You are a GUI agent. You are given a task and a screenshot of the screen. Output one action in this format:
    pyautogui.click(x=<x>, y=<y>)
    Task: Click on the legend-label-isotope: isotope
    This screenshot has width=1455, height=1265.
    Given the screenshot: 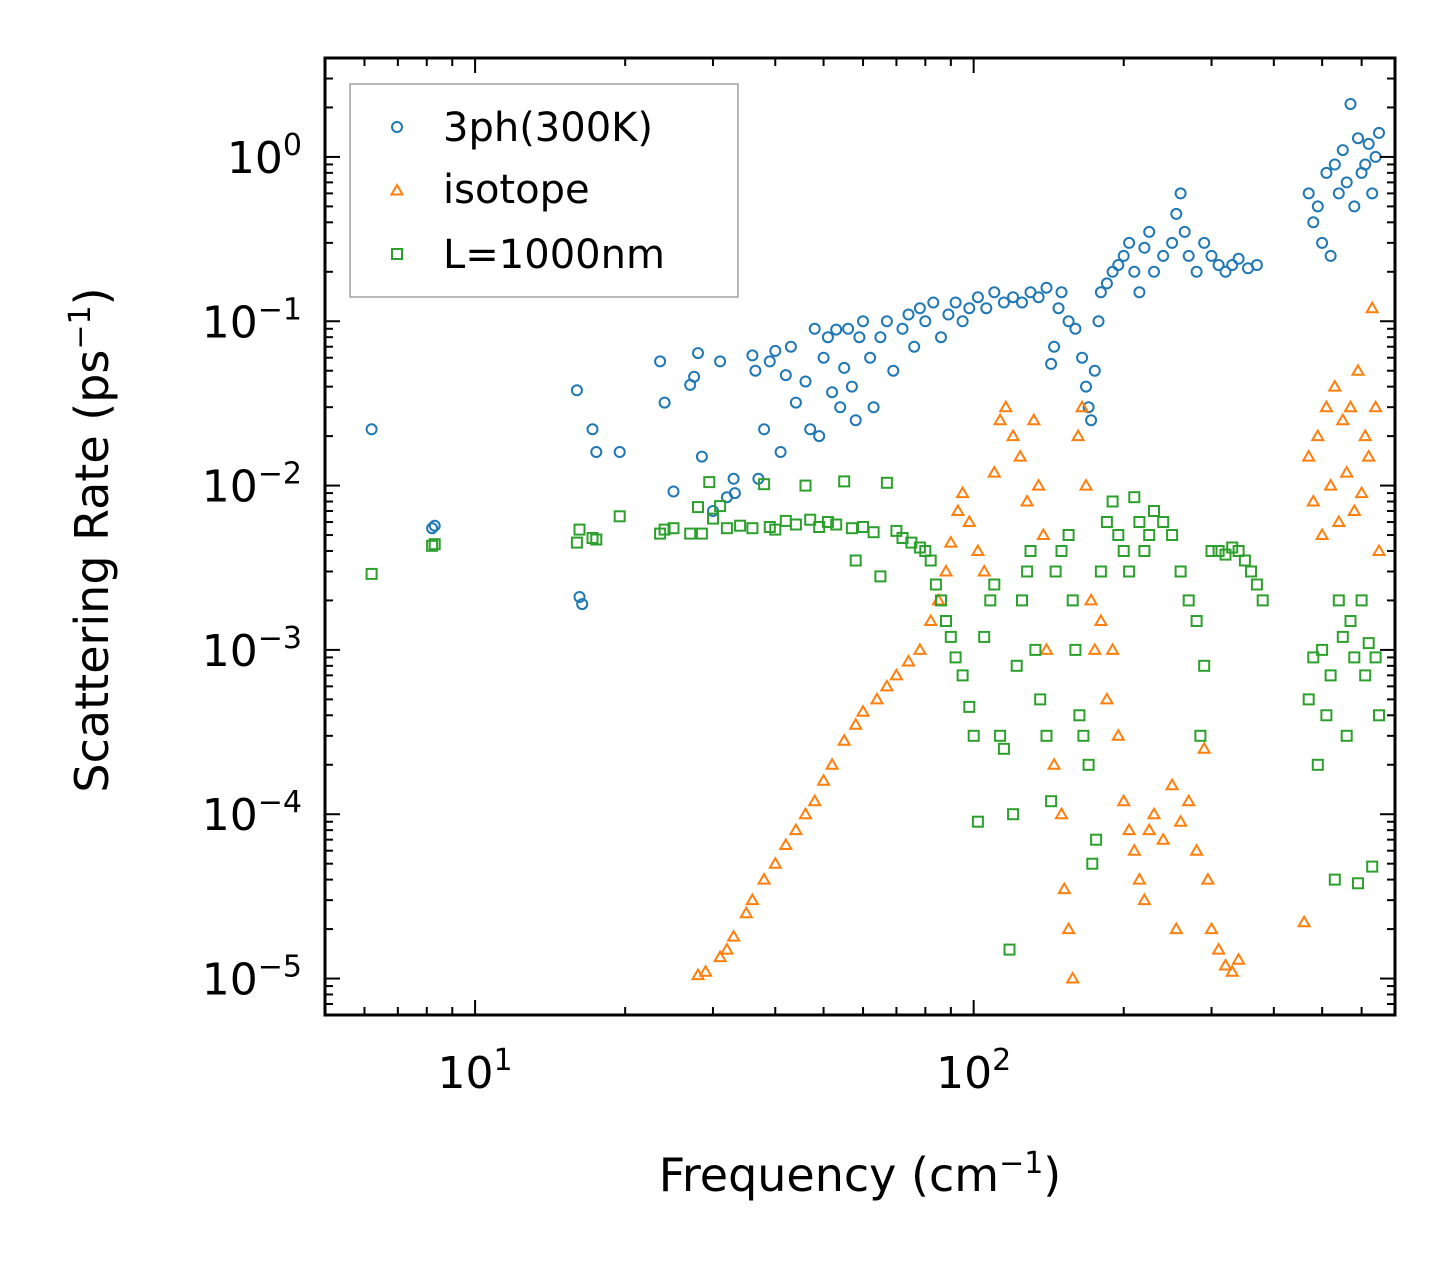 What is the action you would take?
    pyautogui.click(x=516, y=190)
    